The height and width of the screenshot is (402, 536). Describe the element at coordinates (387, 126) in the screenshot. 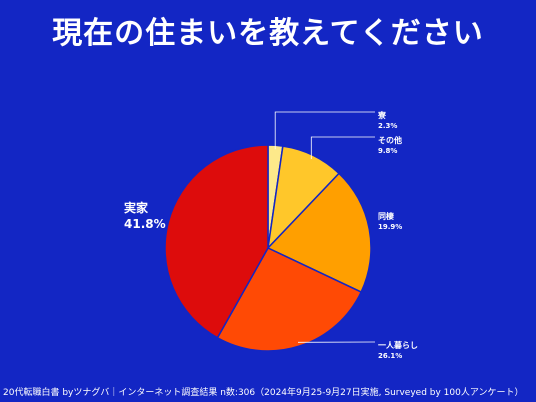

I see `slice-value-0: 2.3%` at that location.